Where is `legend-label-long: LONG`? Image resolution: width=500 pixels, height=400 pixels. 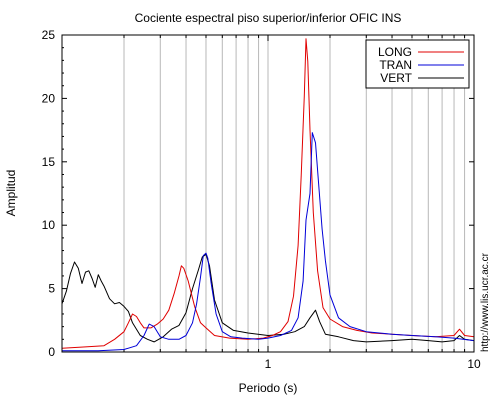 legend-label-long: LONG is located at coordinates (395, 52).